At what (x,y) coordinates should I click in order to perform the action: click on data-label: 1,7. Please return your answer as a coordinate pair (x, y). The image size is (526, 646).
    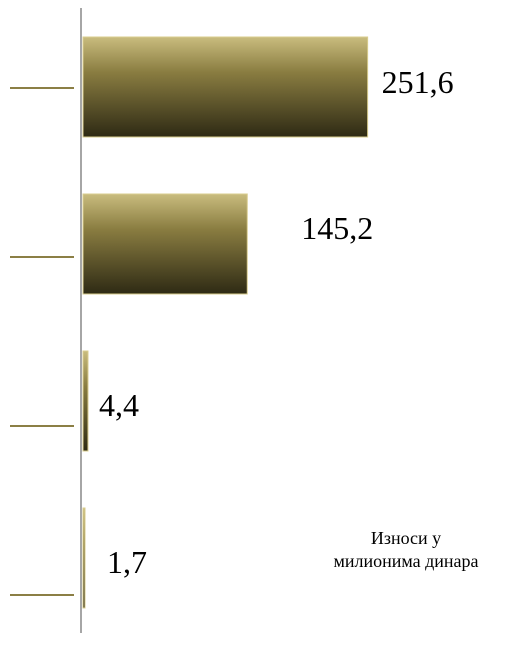
    Looking at the image, I should click on (127, 562).